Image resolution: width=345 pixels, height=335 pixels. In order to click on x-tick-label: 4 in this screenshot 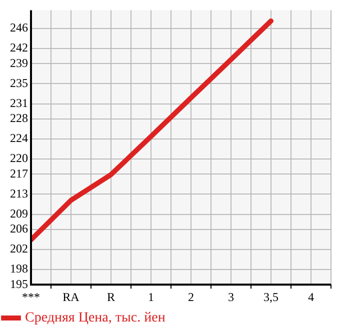, I will do `click(311, 297)`.